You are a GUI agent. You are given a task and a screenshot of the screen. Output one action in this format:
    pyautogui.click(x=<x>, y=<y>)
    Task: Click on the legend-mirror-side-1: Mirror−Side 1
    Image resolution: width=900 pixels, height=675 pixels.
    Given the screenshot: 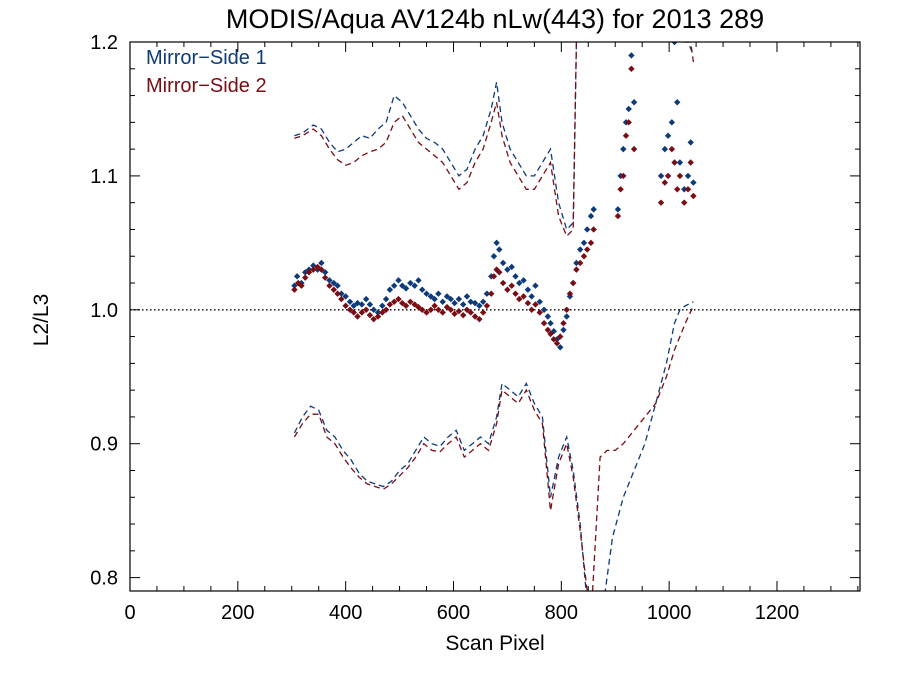 What is the action you would take?
    pyautogui.click(x=206, y=58)
    